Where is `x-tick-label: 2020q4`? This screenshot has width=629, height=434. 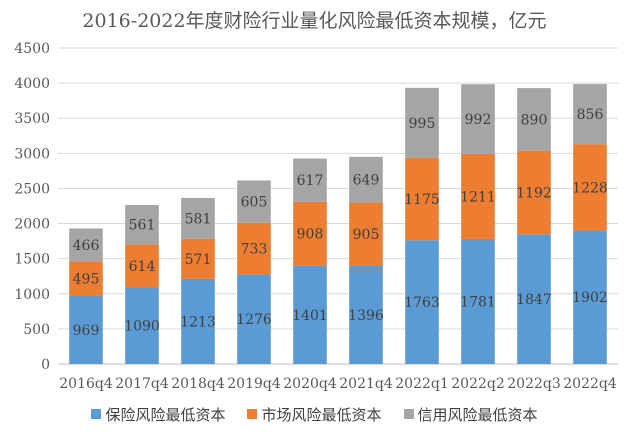
x-tick-label: 2020q4 is located at coordinates (310, 384).